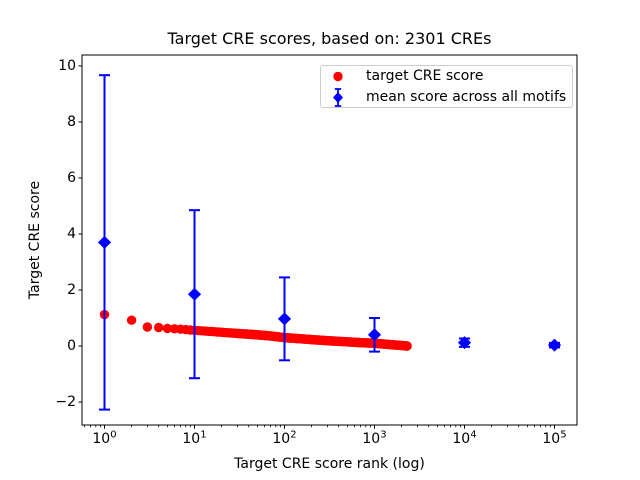  What do you see at coordinates (466, 97) in the screenshot?
I see `legend-item-label: mean score across all motifs` at bounding box center [466, 97].